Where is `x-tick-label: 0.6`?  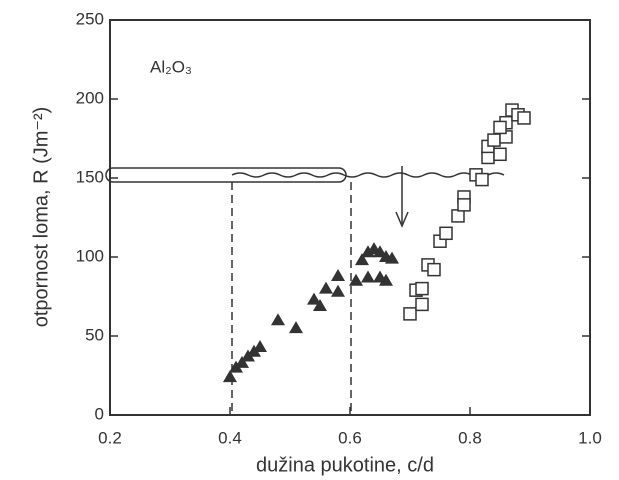 x-tick-label: 0.6 is located at coordinates (350, 437).